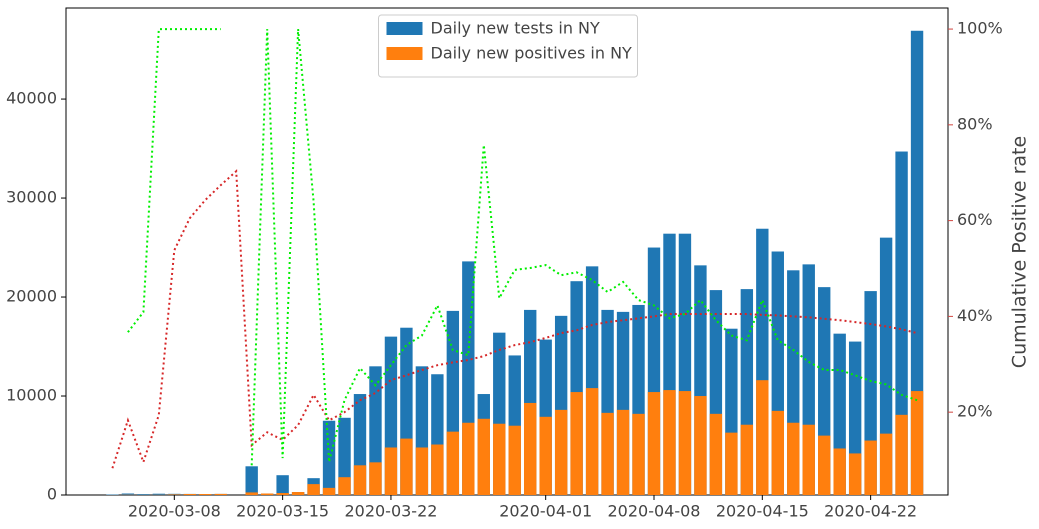 The width and height of the screenshot is (1039, 529). Describe the element at coordinates (390, 511) in the screenshot. I see `x-tick-label: 2020-03-22` at that location.